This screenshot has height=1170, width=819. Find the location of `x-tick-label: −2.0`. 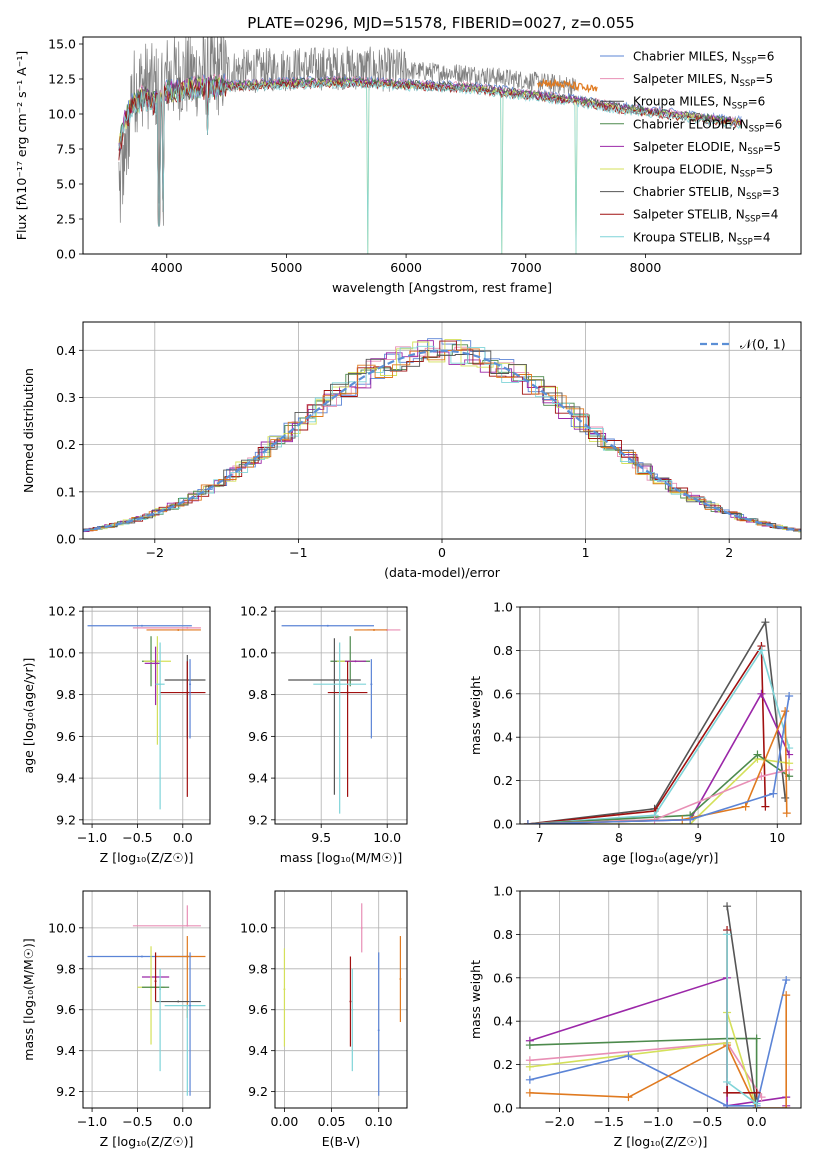

x-tick-label: −2.0 is located at coordinates (559, 1121).